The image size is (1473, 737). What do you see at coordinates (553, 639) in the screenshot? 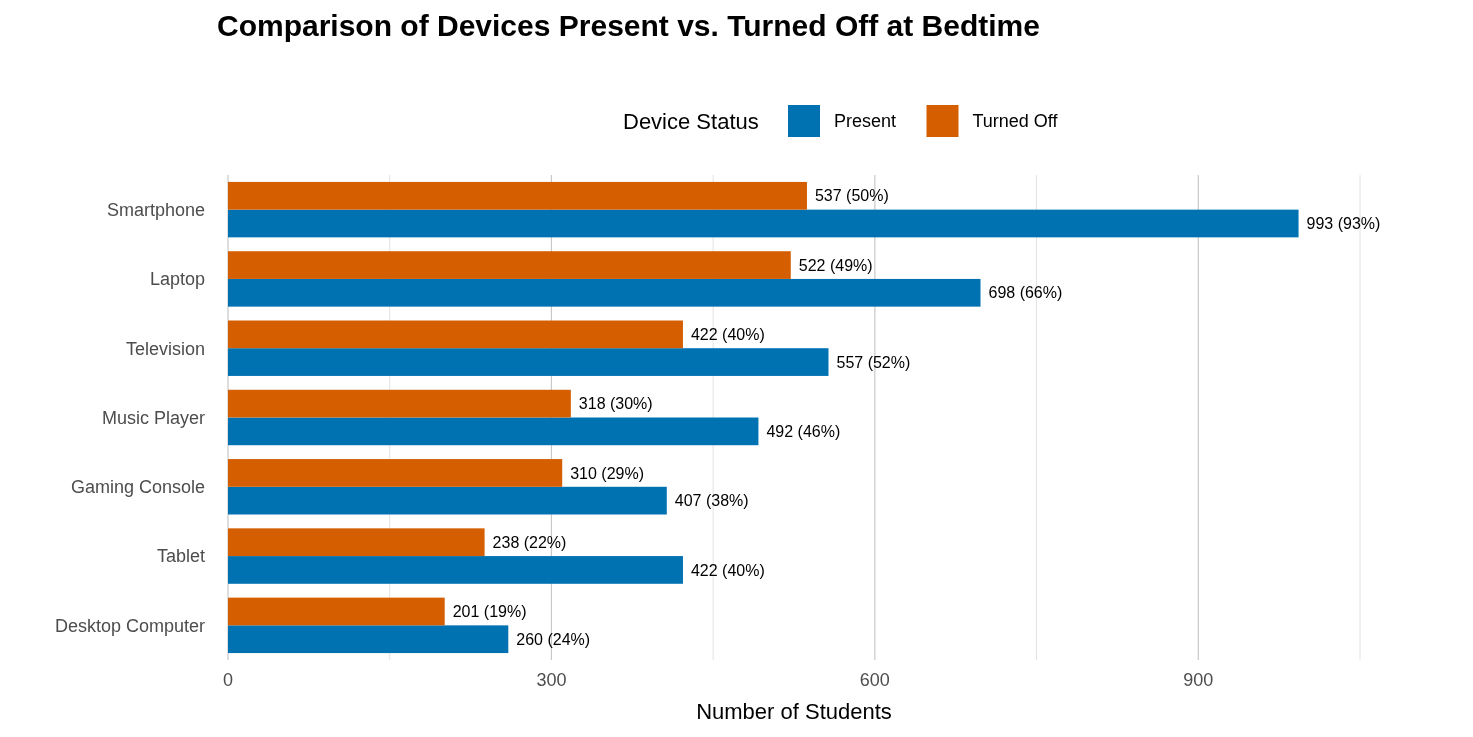
I see `data-label: 260 (24%)` at bounding box center [553, 639].